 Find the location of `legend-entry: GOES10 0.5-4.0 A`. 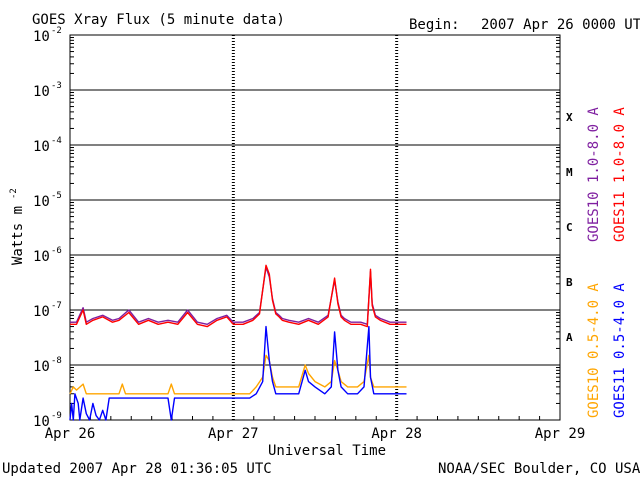

legend-entry: GOES10 0.5-4.0 A is located at coordinates (594, 350).